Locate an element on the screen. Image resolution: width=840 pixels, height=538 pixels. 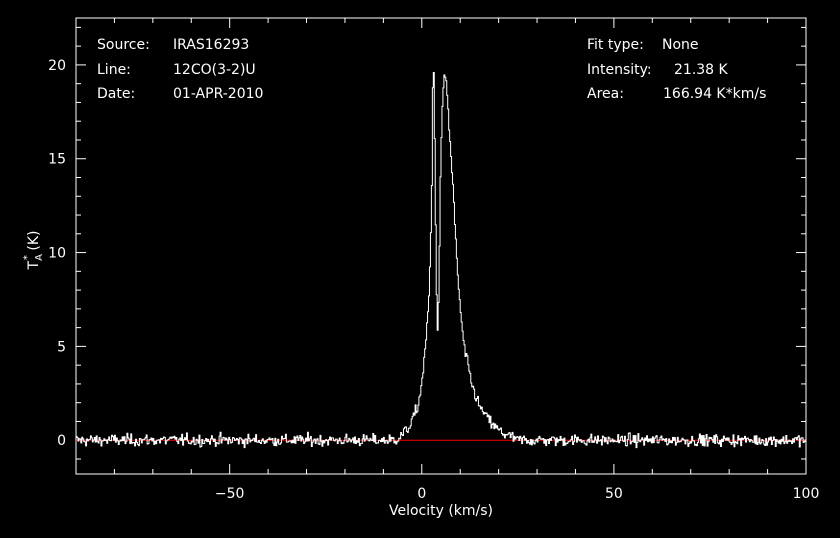
source-value: IRAS16293 is located at coordinates (211, 45).